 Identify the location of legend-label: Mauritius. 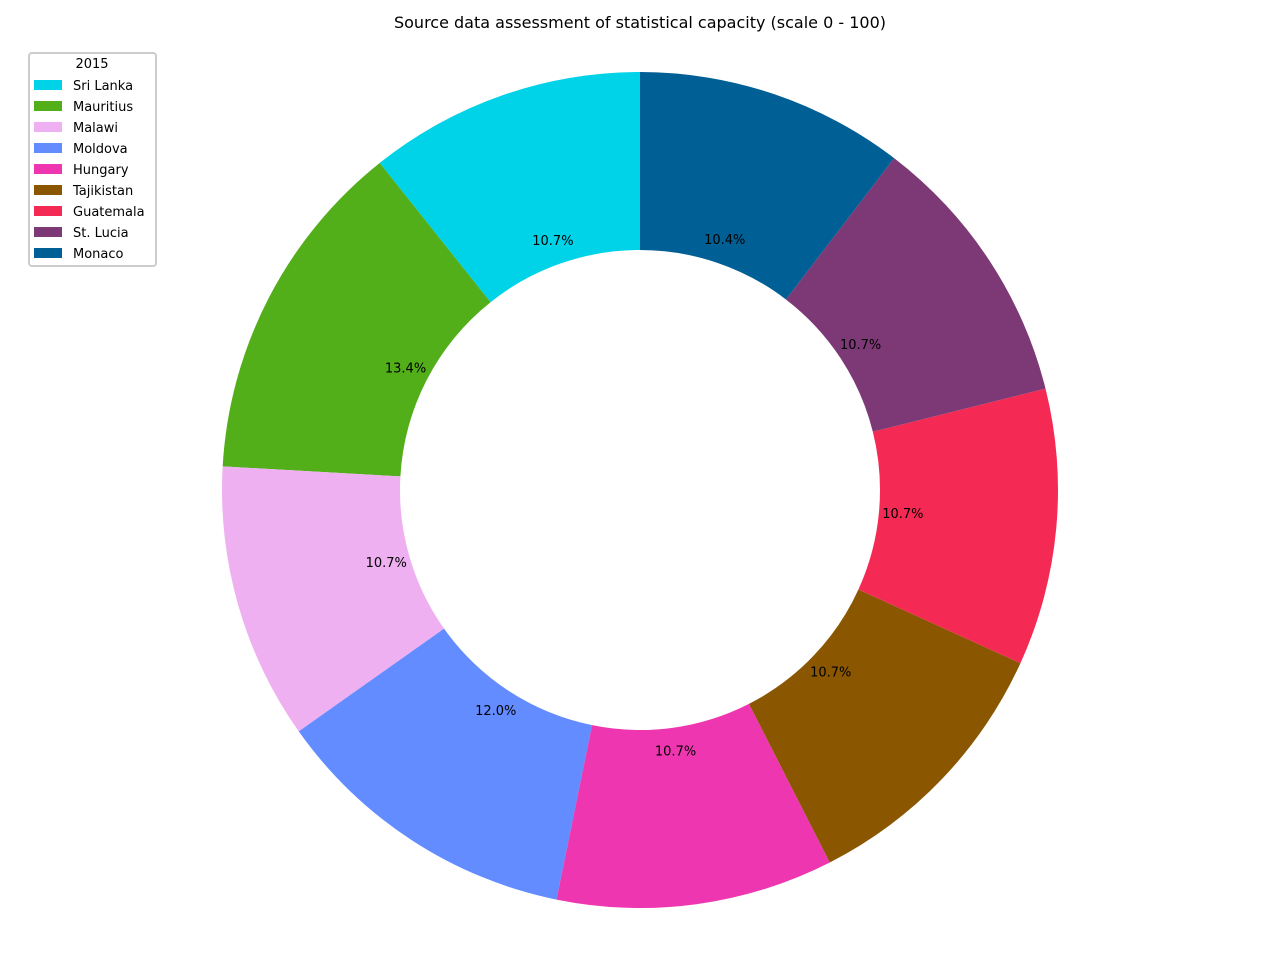
(103, 107).